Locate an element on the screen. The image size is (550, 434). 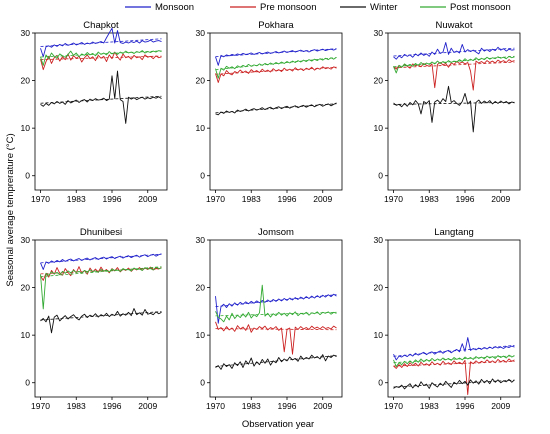
panel-pokhara: Pokhara 0 10 20 30 1970 1983 1996 2009 is located at coordinates (269, 112).